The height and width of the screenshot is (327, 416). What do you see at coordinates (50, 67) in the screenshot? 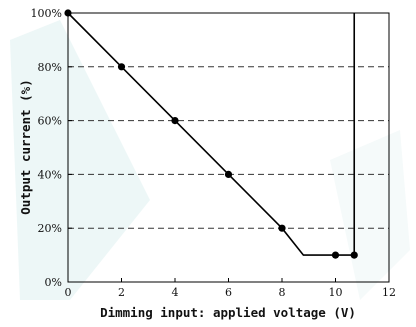
I see `y-tick-label-80: 80%` at bounding box center [50, 67].